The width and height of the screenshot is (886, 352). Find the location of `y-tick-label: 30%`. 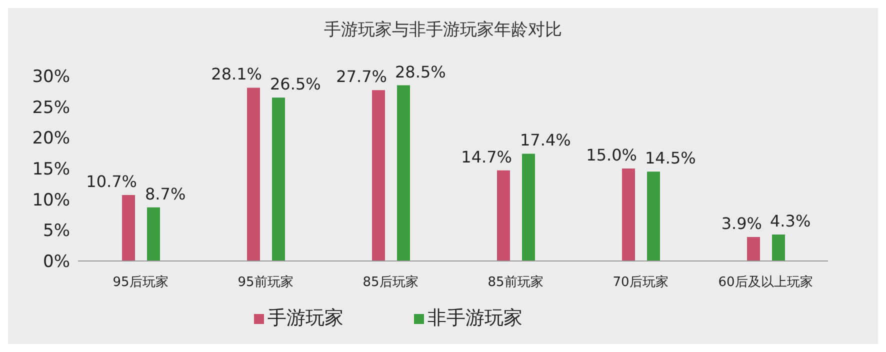

y-tick-label: 30% is located at coordinates (51, 77).